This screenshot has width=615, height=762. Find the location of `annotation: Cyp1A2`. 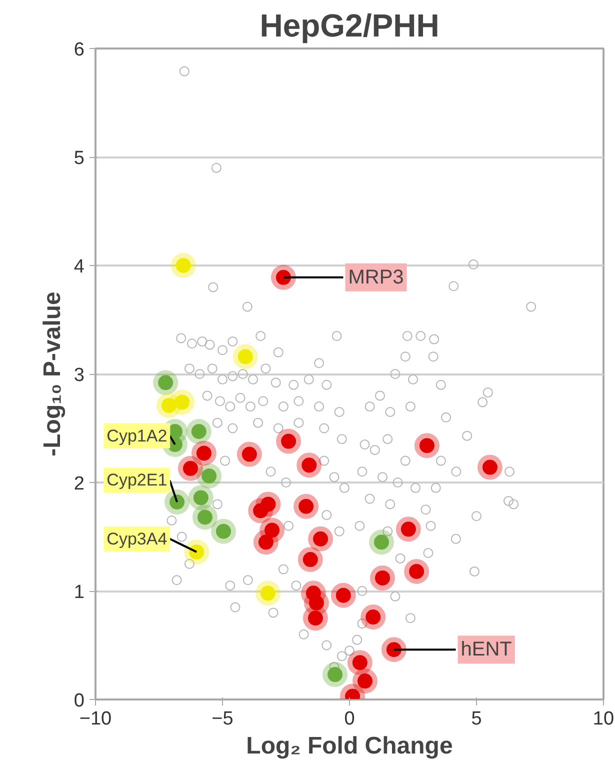

annotation: Cyp1A2 is located at coordinates (137, 436).